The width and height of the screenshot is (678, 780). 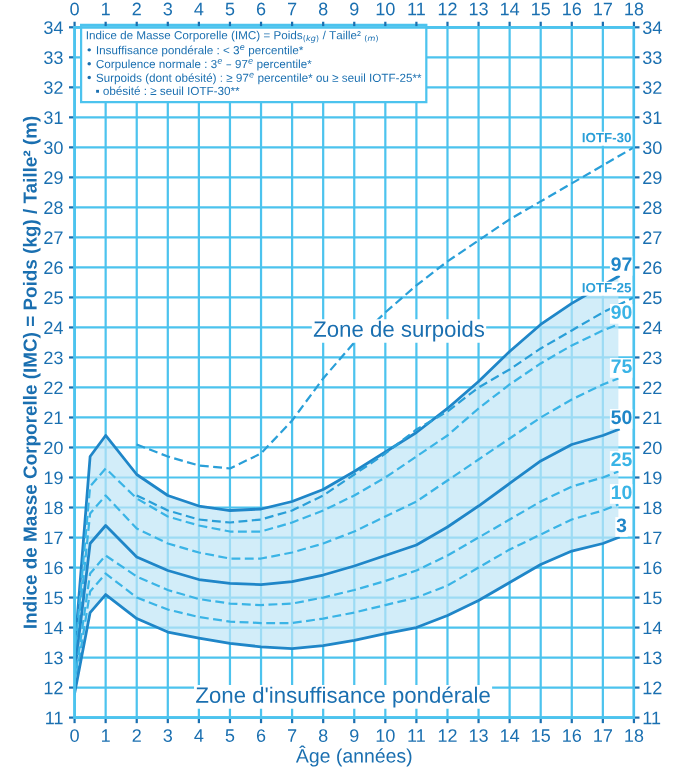 I want to click on x-tick-label: 18, so click(x=634, y=735).